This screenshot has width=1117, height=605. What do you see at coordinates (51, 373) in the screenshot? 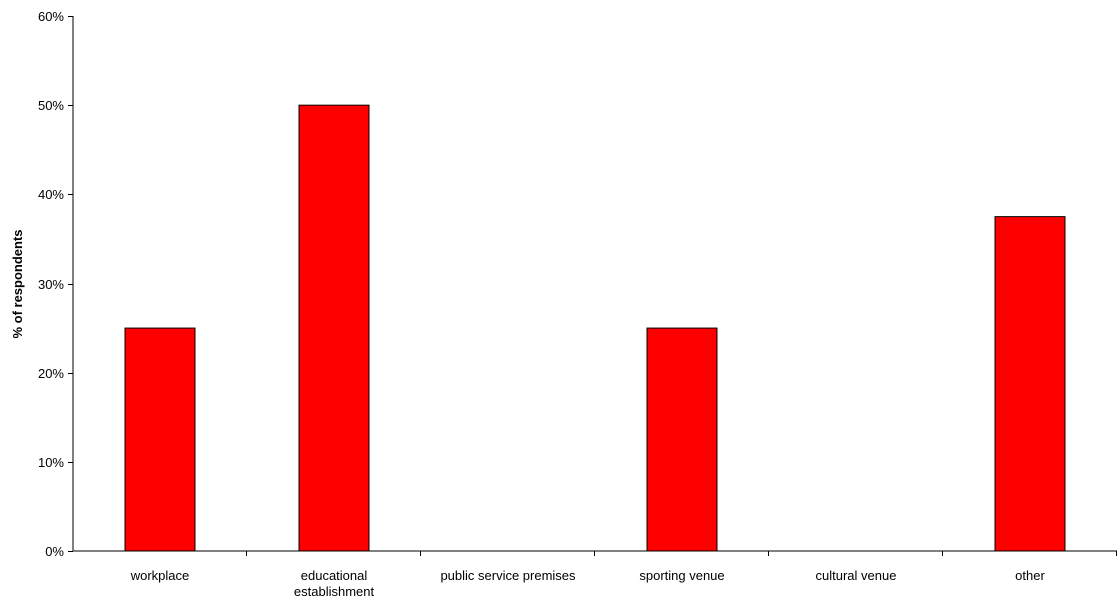
I see `y-tick-label: 20%` at bounding box center [51, 373].